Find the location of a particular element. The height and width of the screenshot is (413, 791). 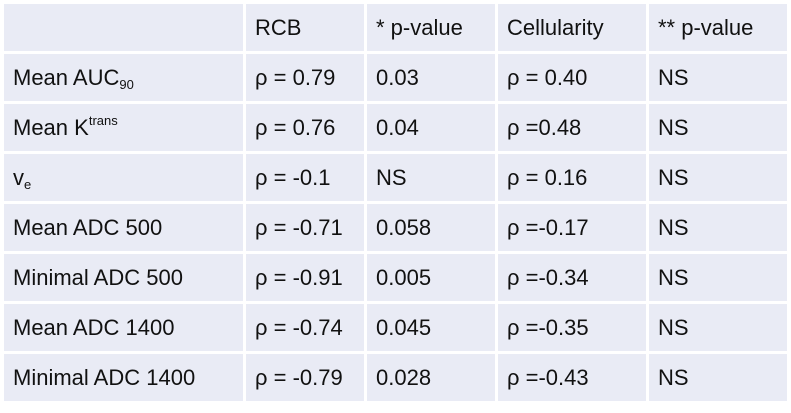

cellularity-cell: ρ = 0.16 is located at coordinates (572, 177).